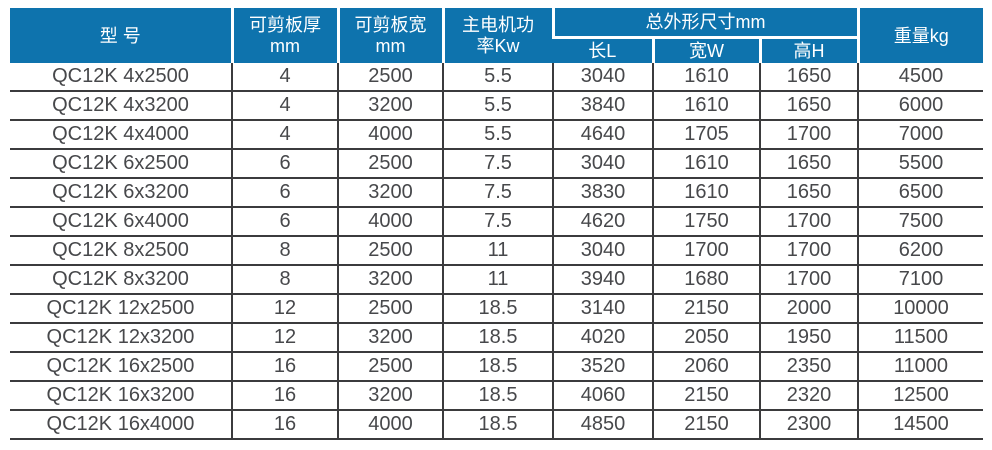 This screenshot has width=992, height=450. What do you see at coordinates (496, 396) in the screenshot?
I see `table-row: QC12K 16x3200 16 3200 18.5 4060 2150 2320 12500` at bounding box center [496, 396].